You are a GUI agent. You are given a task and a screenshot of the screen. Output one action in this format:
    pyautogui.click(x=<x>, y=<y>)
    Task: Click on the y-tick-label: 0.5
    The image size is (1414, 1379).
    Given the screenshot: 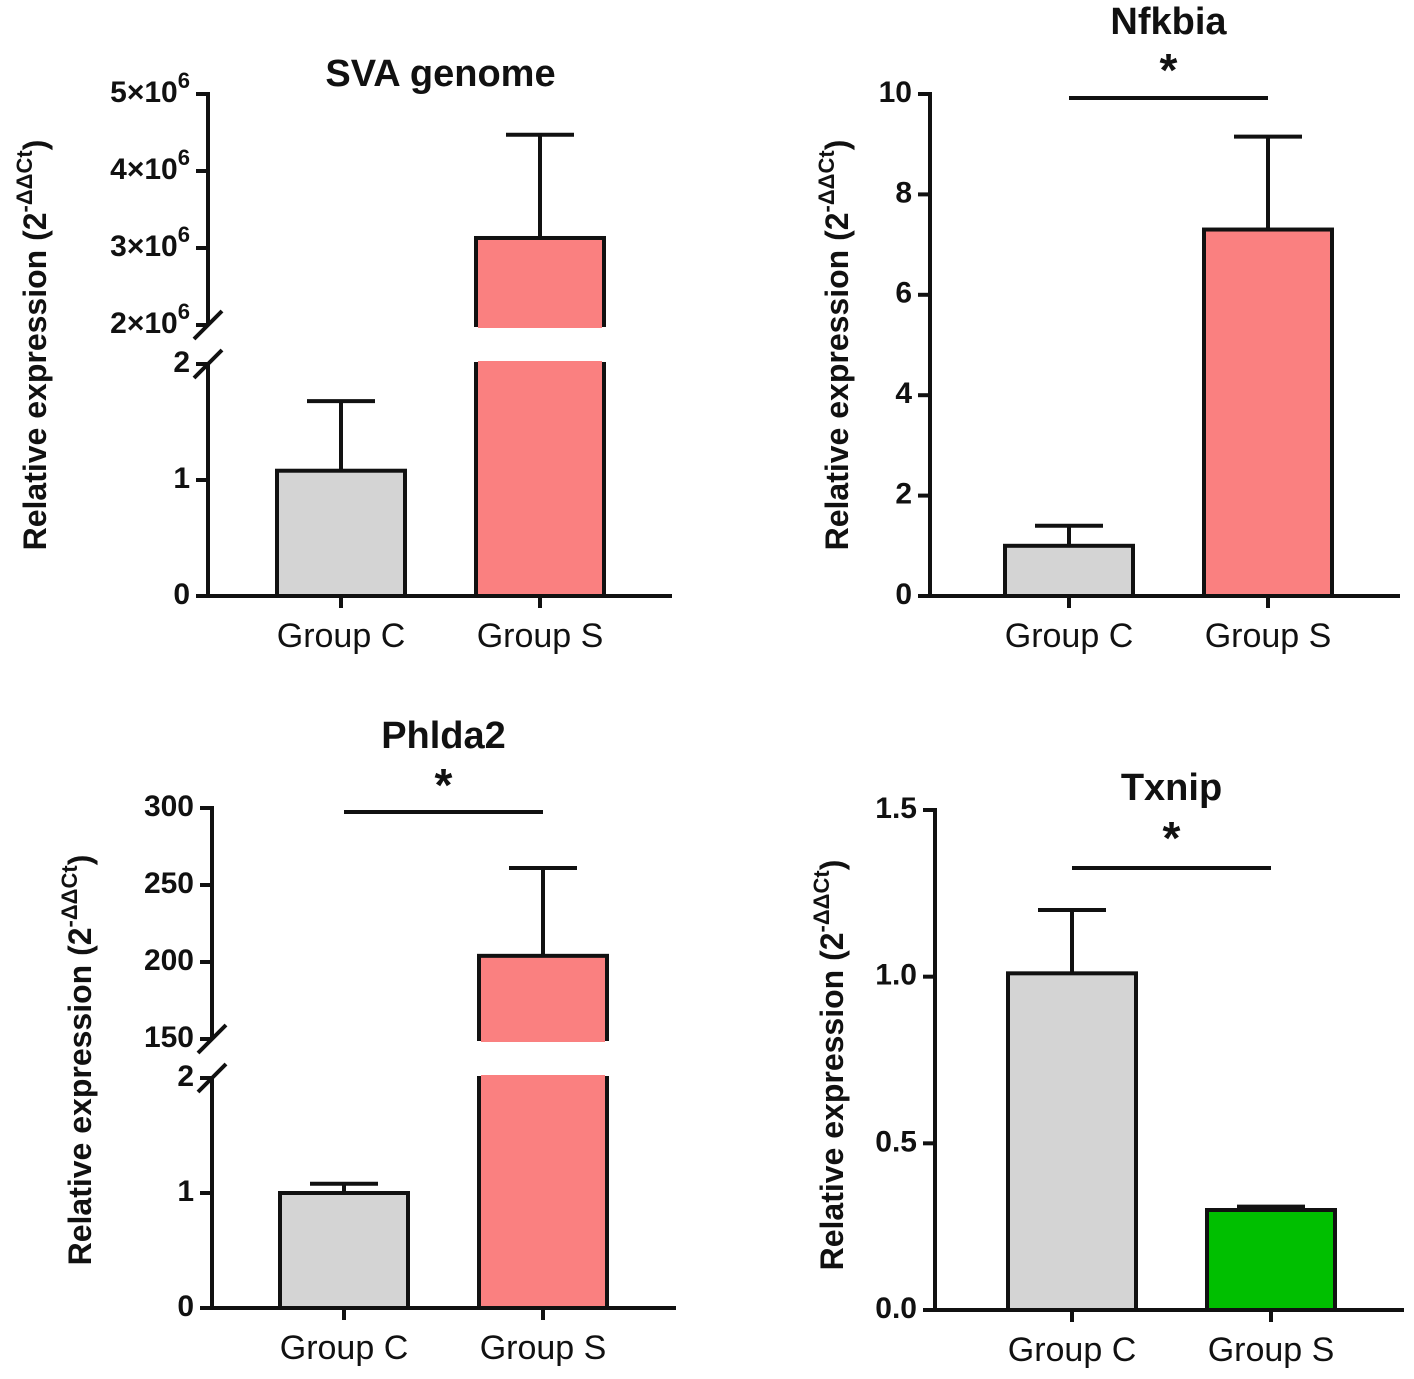 What is the action you would take?
    pyautogui.click(x=896, y=1141)
    